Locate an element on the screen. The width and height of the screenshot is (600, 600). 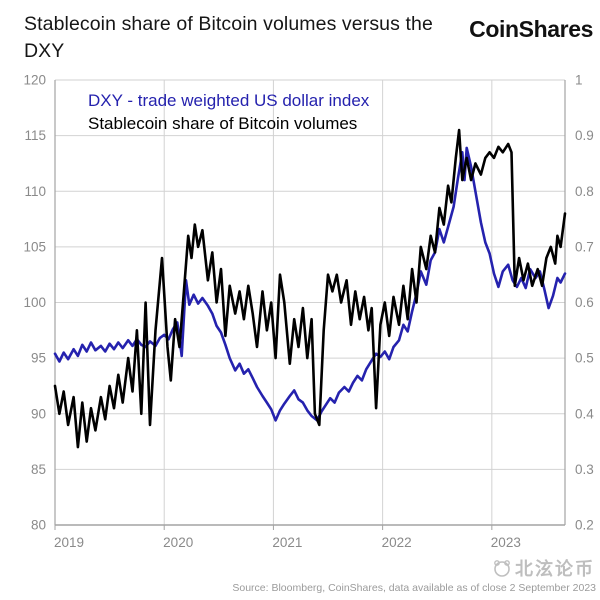
y-axis-right-tick-label: 0.7 is located at coordinates (584, 246).